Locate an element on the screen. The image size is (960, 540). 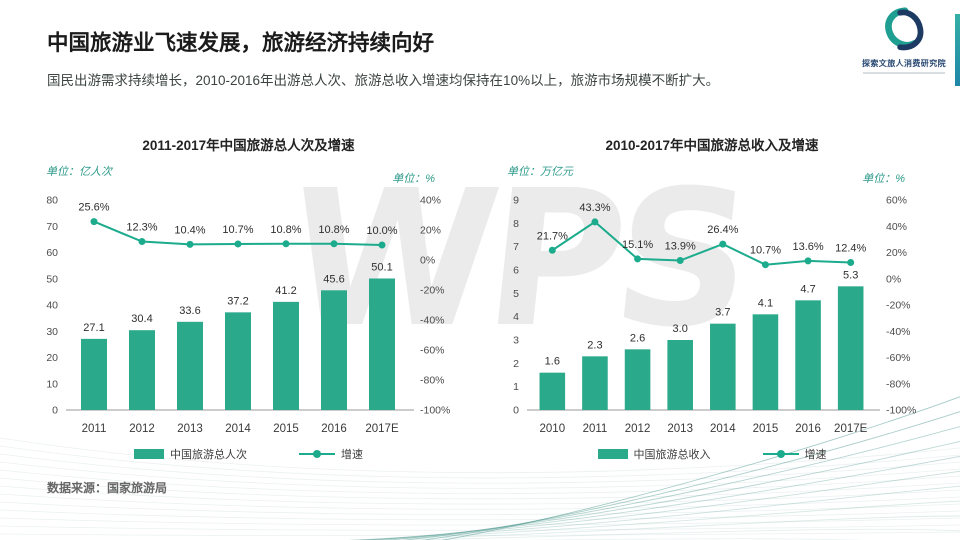
svg-text: 26.4% is located at coordinates (722, 230).